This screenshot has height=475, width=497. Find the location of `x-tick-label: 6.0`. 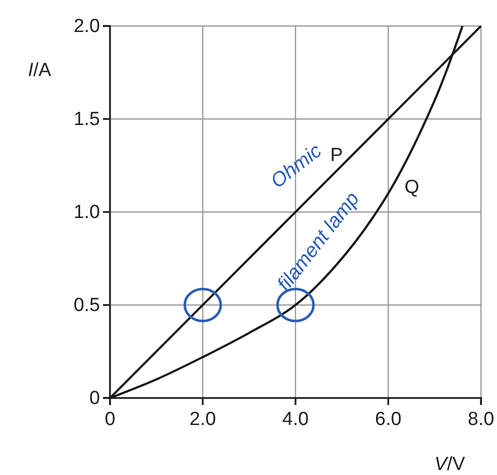

x-tick-label: 6.0 is located at coordinates (388, 419).